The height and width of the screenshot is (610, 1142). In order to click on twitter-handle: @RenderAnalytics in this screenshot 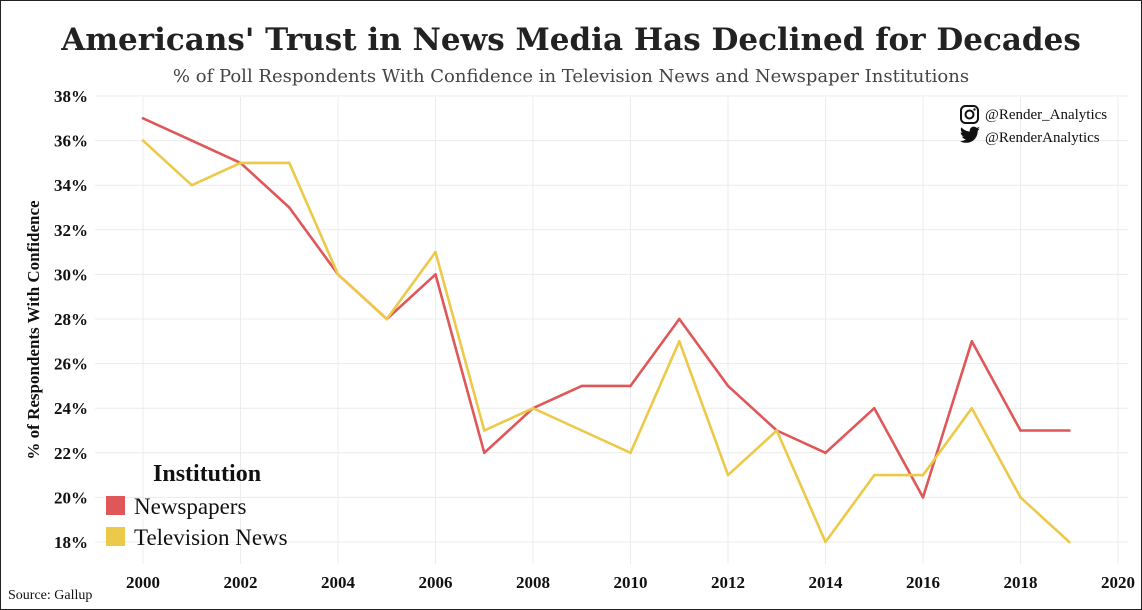, I will do `click(1029, 136)`.